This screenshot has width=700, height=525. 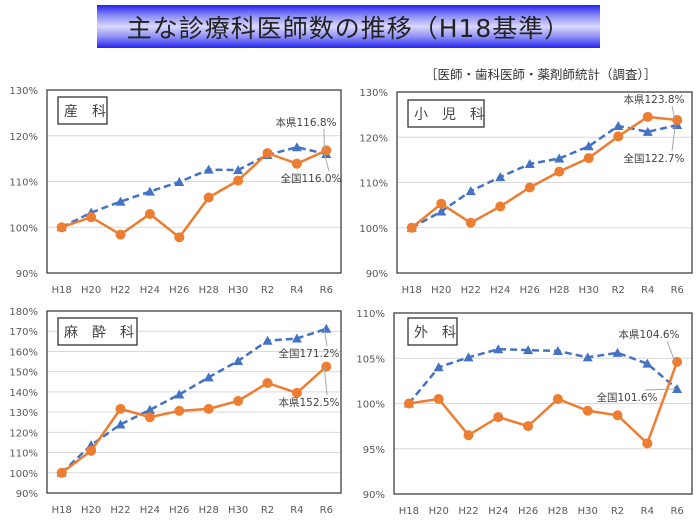 What do you see at coordinates (449, 115) in the screenshot?
I see `chart-title: 小 児 科` at bounding box center [449, 115].